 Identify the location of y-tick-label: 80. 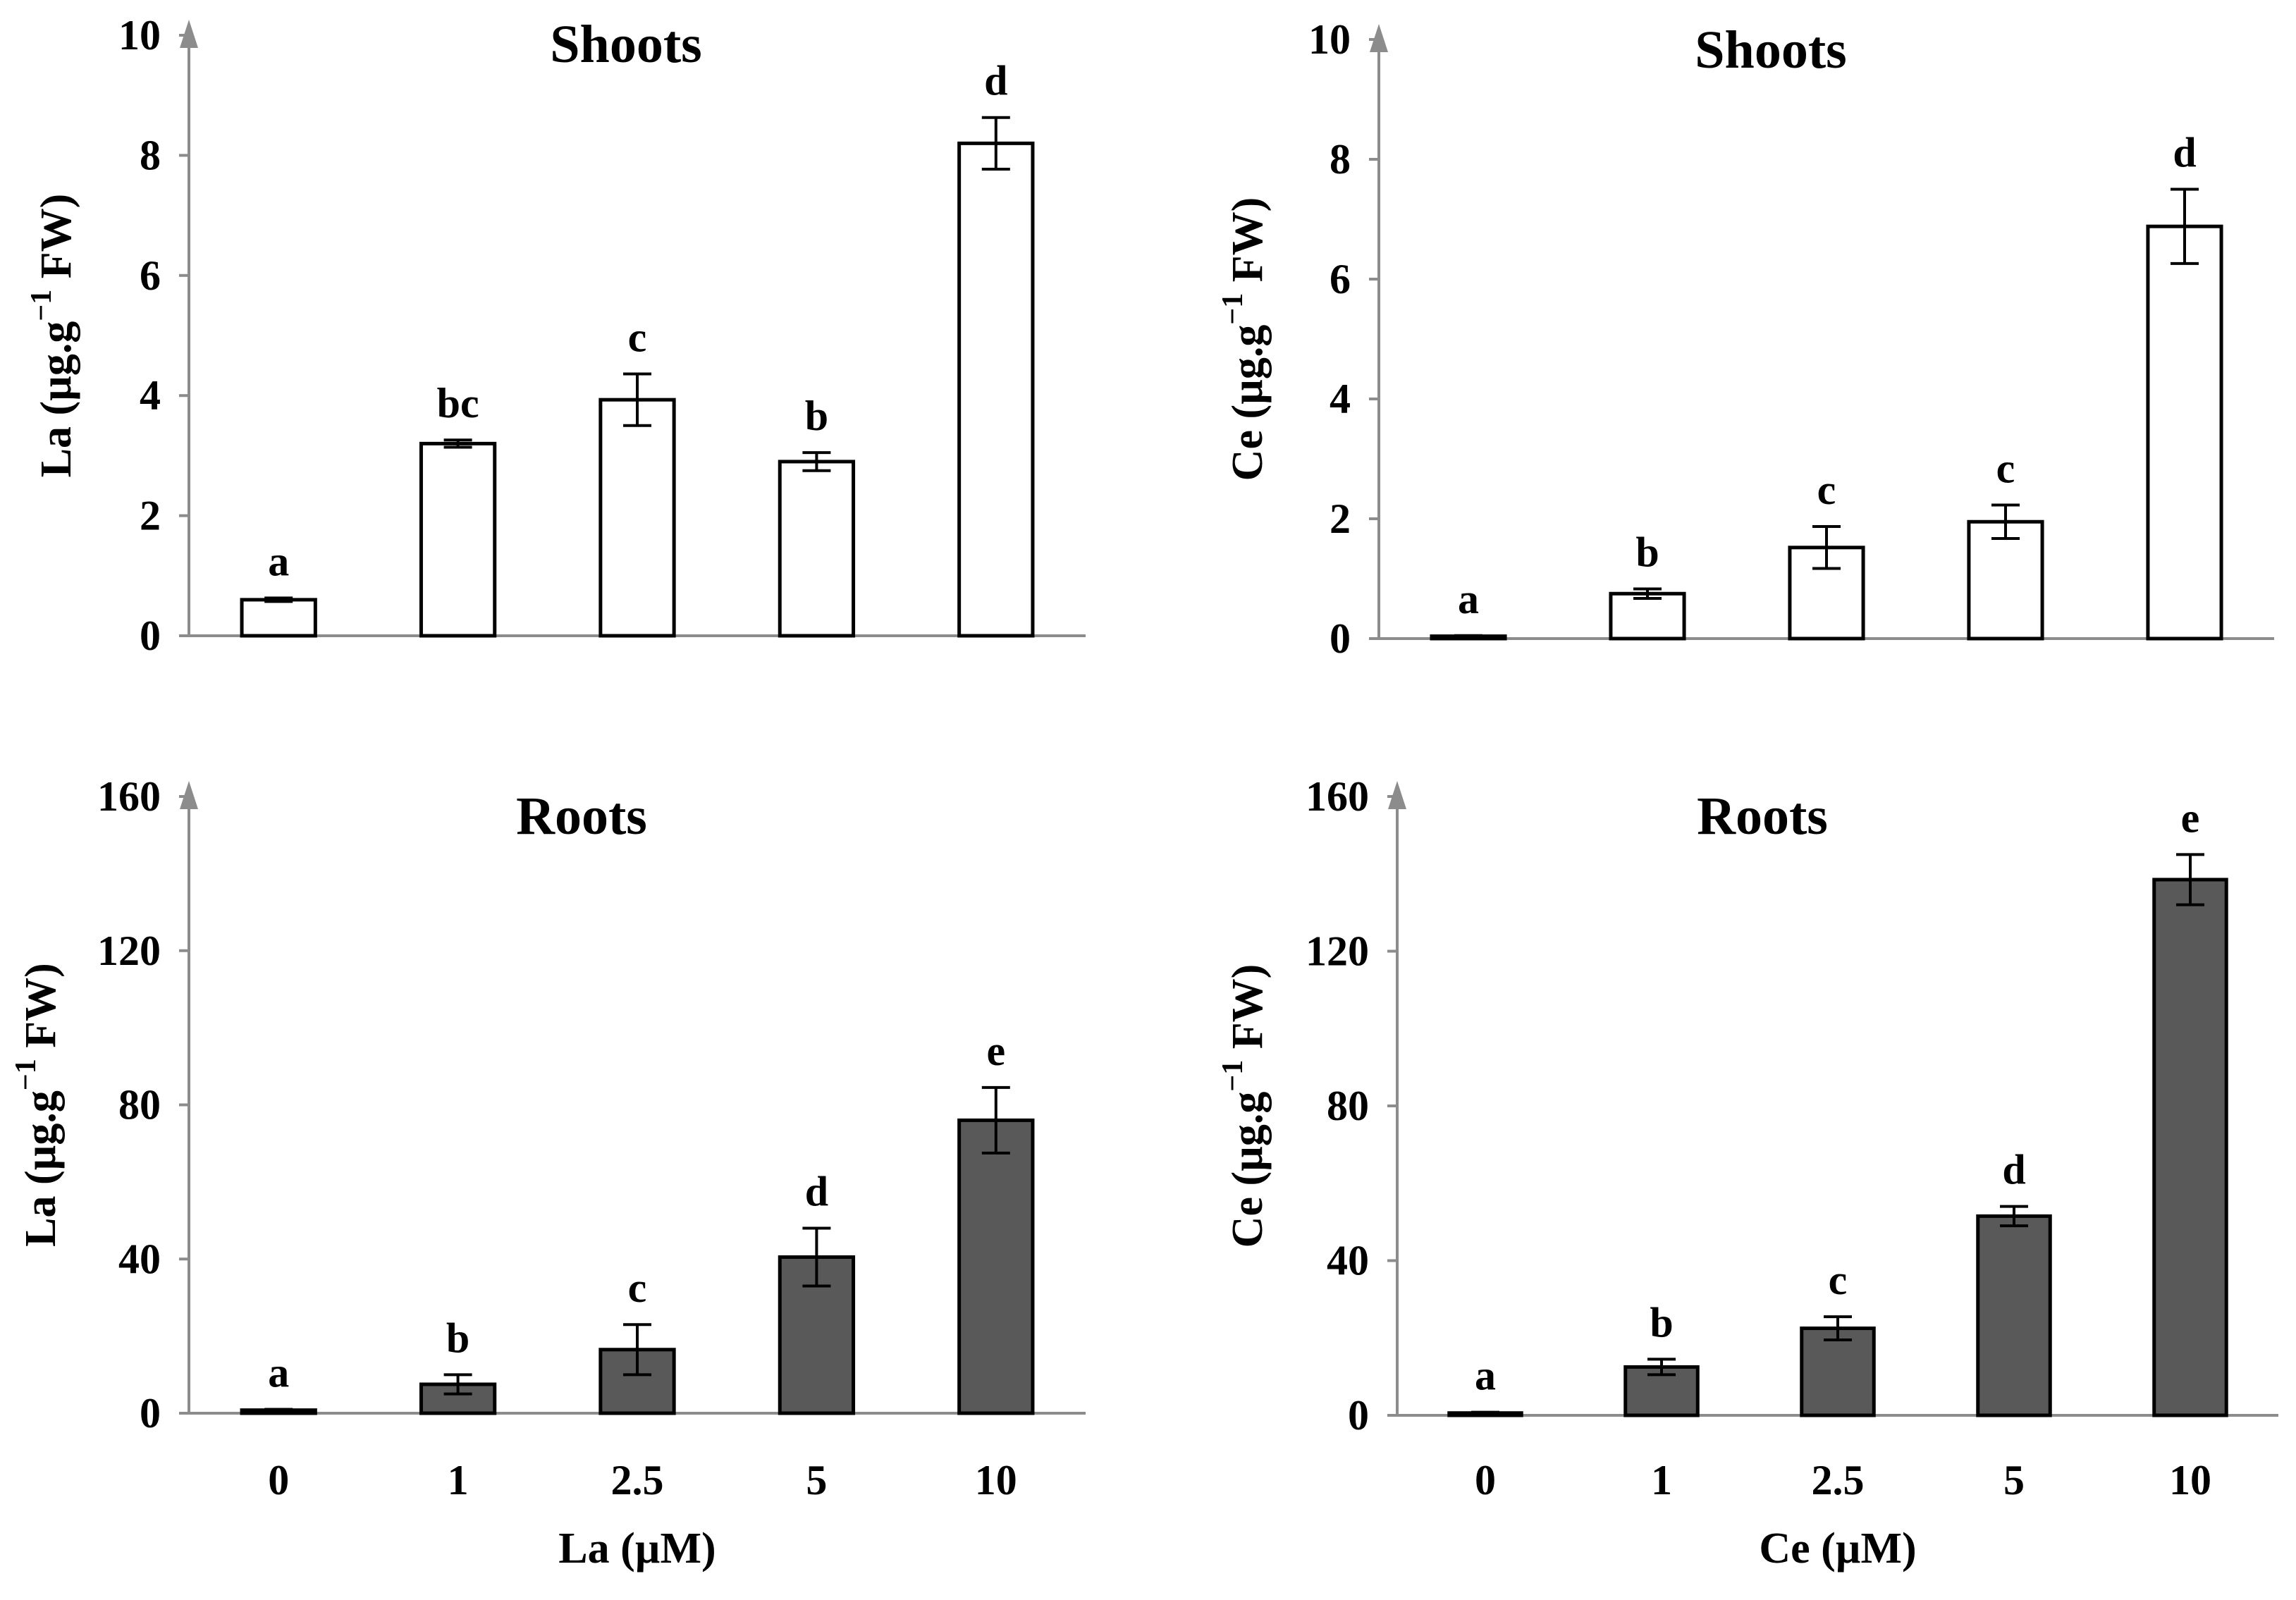
(1348, 1106).